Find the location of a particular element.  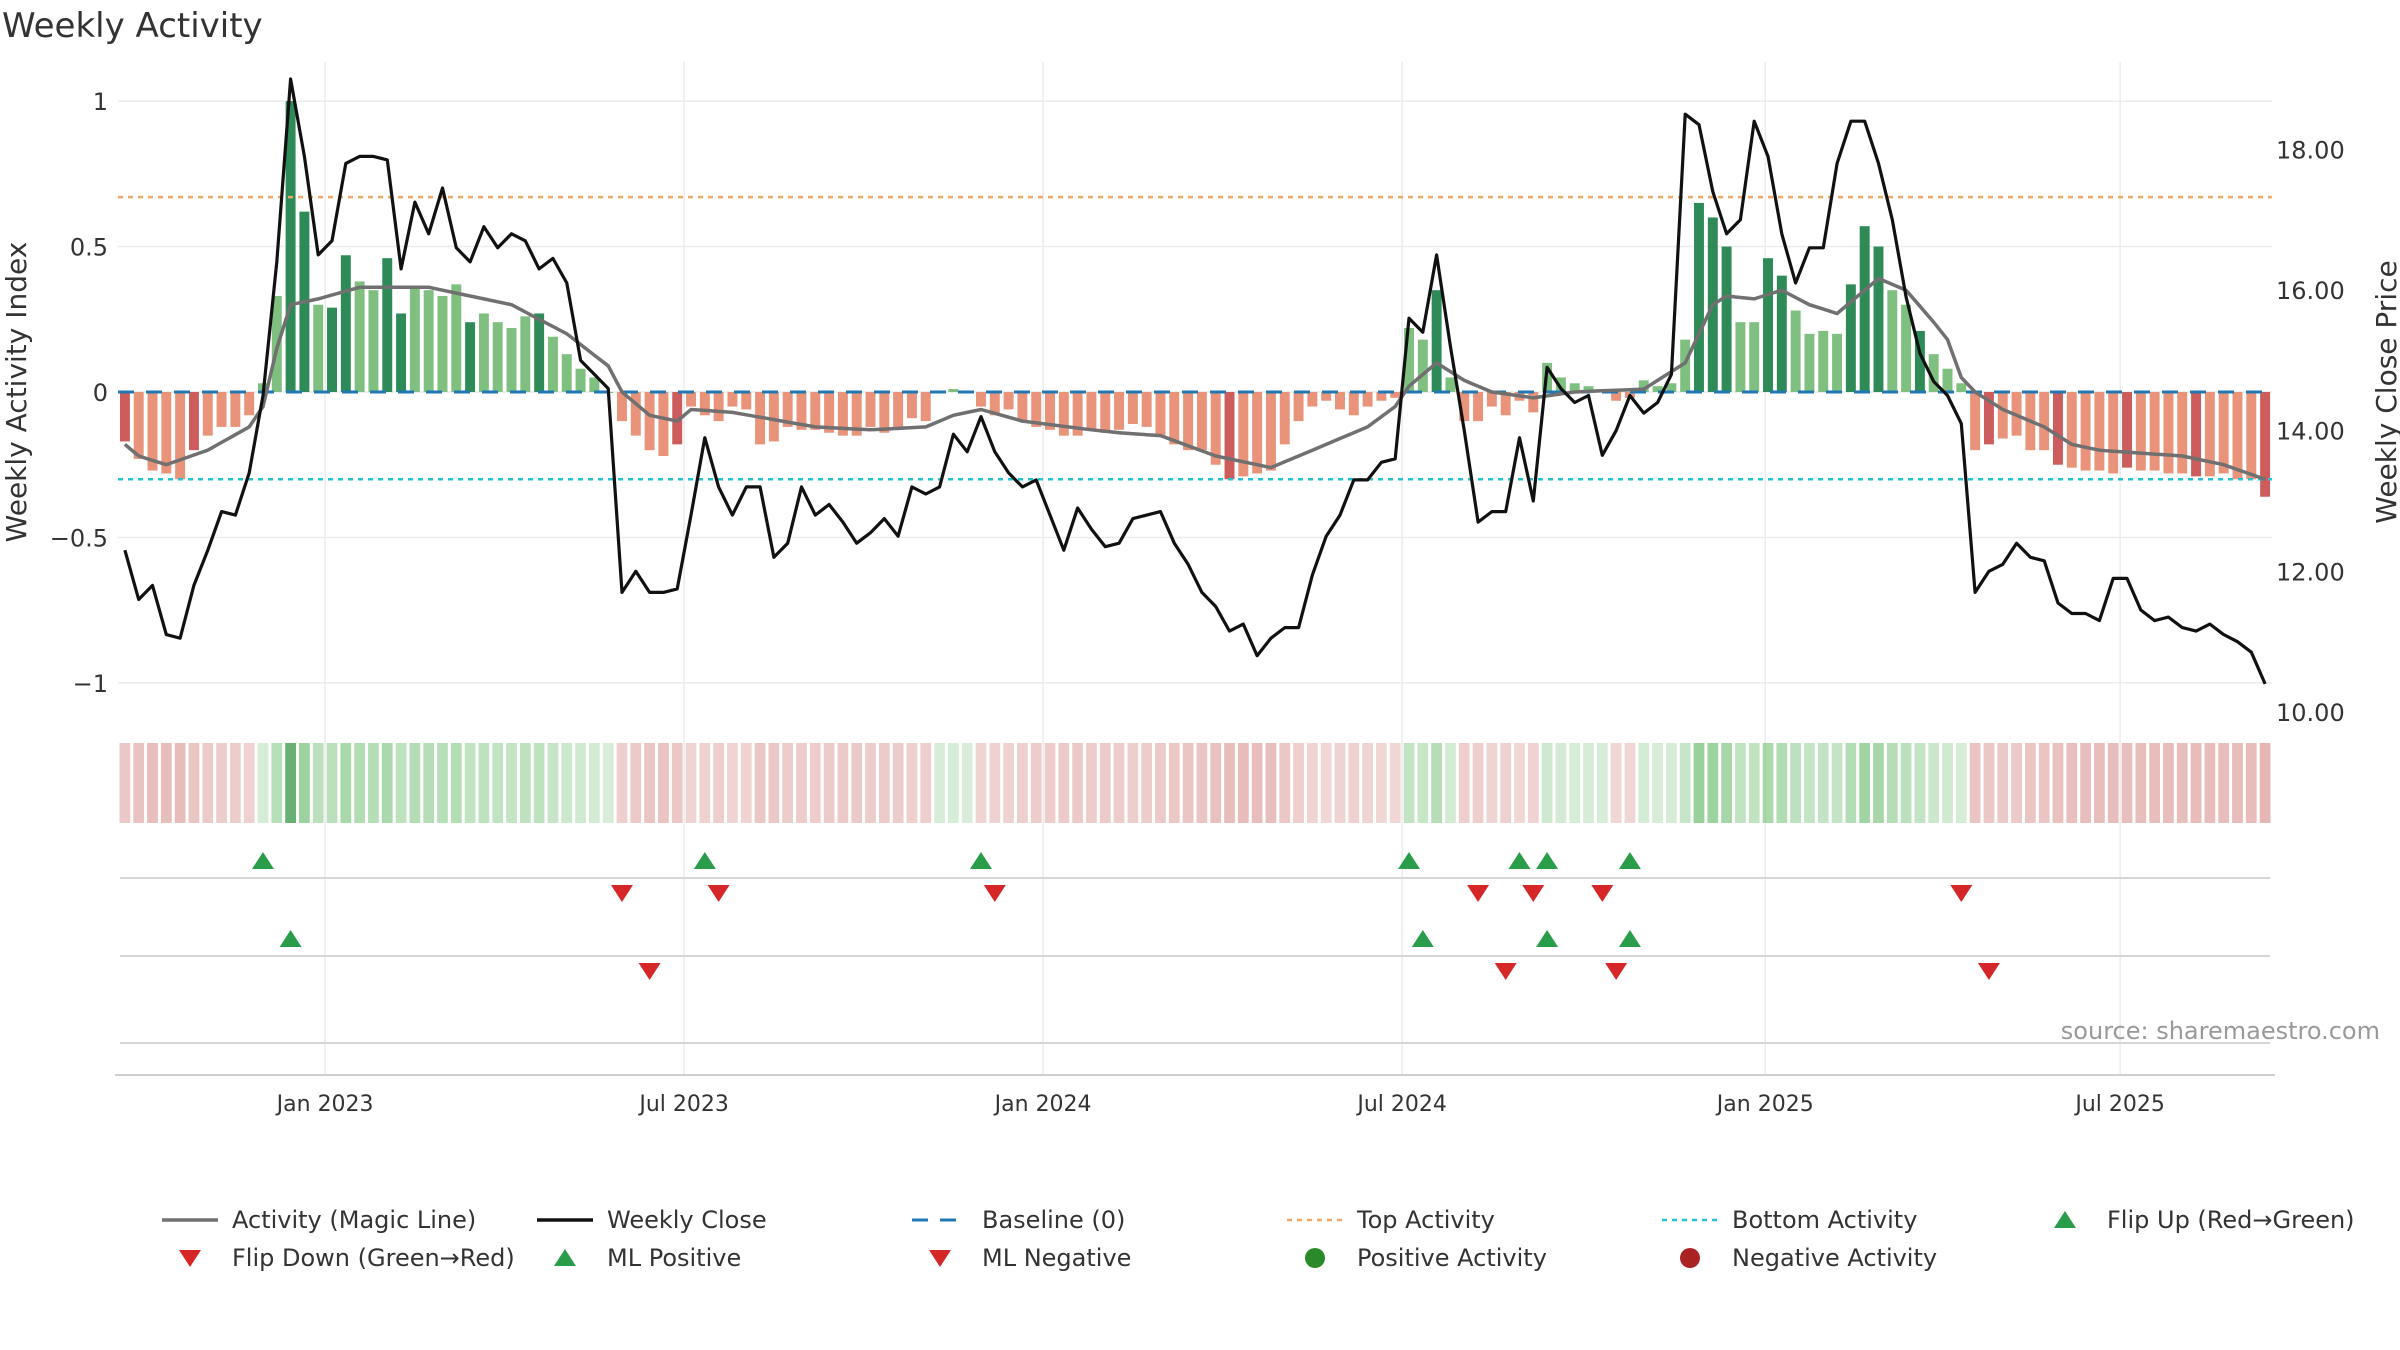

y-tick-label: 1 is located at coordinates (100, 102).